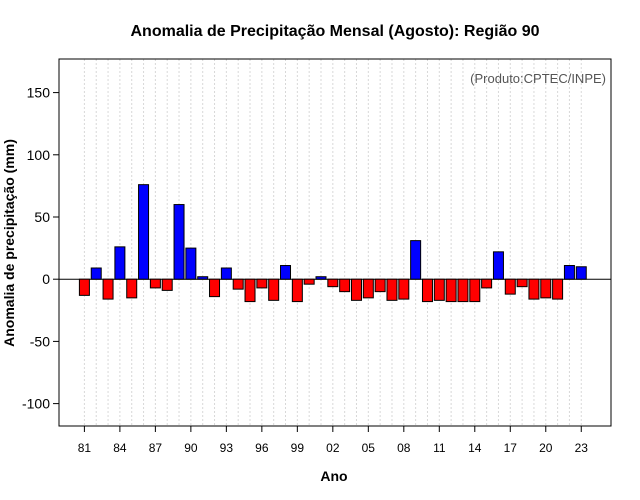  Describe the element at coordinates (298, 448) in the screenshot. I see `x-tick-label: 99` at that location.